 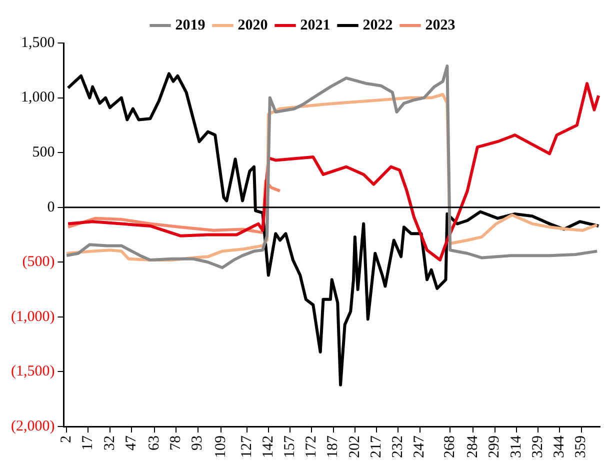 What do you see at coordinates (516, 446) in the screenshot?
I see `x-tick-label: 314` at bounding box center [516, 446].